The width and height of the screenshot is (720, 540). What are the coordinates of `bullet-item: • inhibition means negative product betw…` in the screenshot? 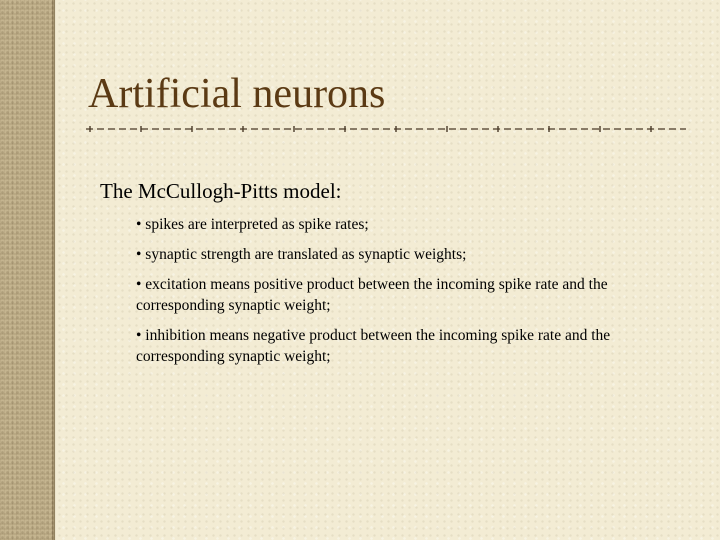 It's located at (373, 346).